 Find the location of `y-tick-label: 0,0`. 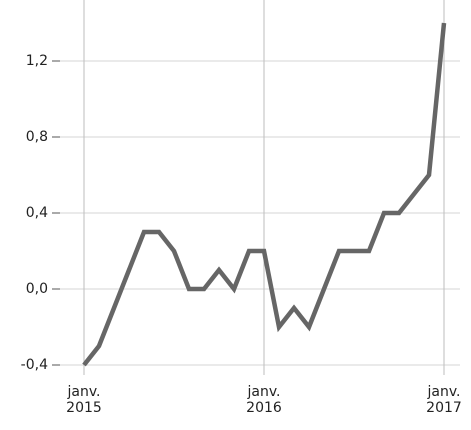

y-tick-label: 0,0 is located at coordinates (37, 289).